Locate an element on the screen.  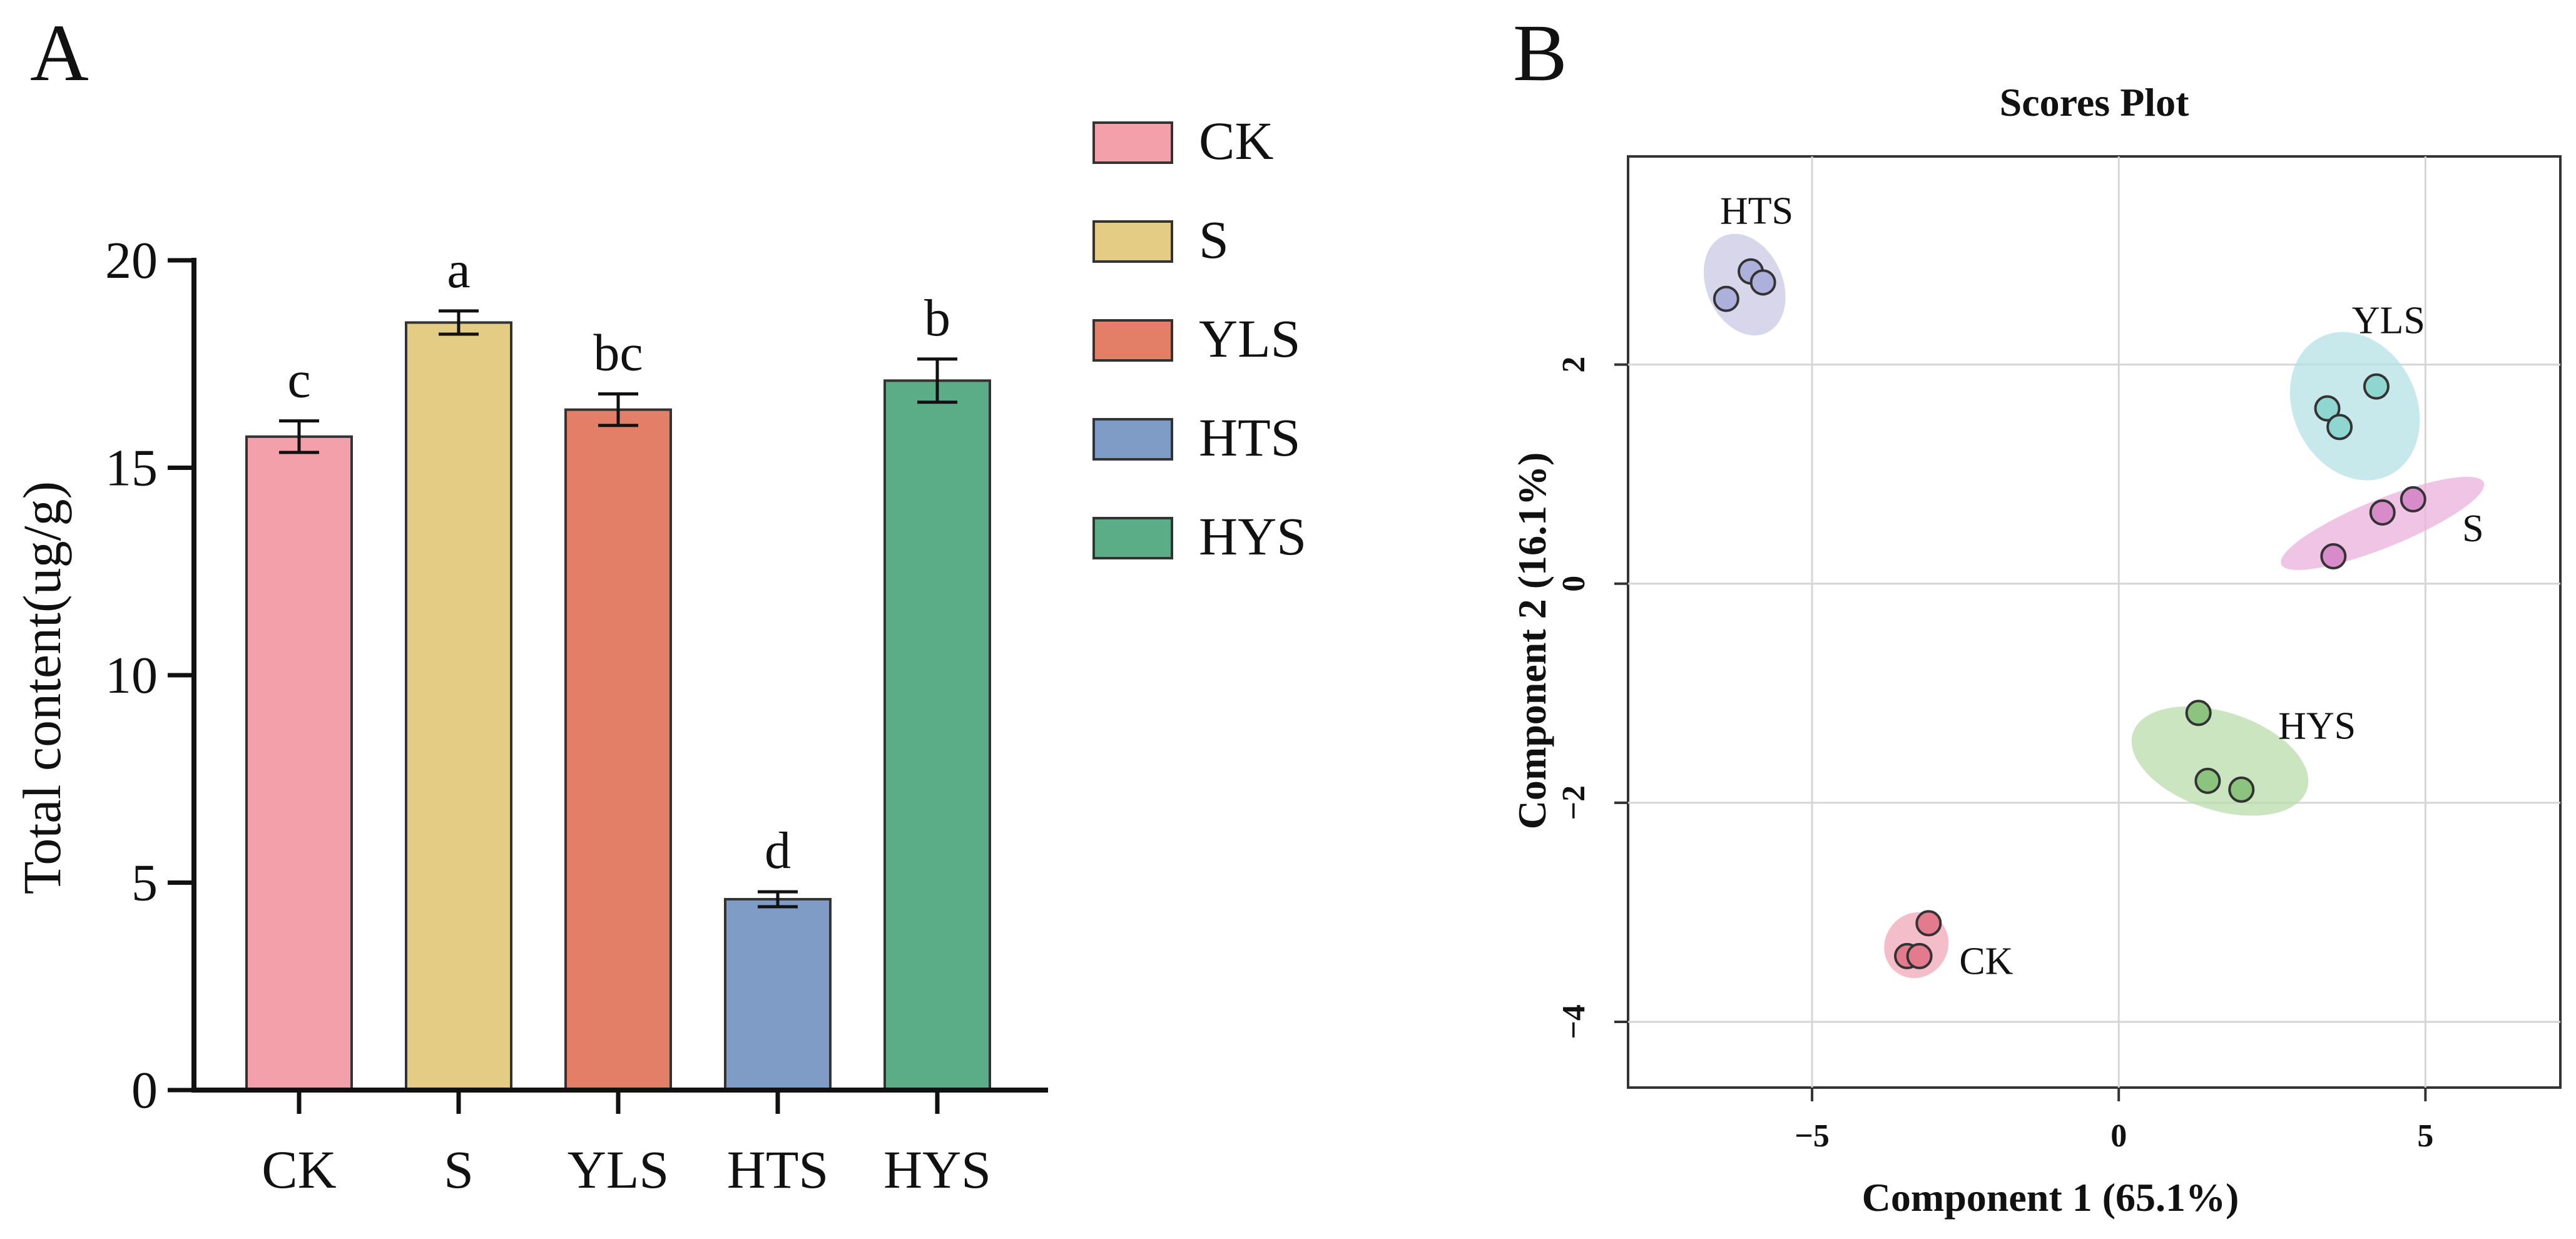
y-tick-label: −4 is located at coordinates (1574, 1021).